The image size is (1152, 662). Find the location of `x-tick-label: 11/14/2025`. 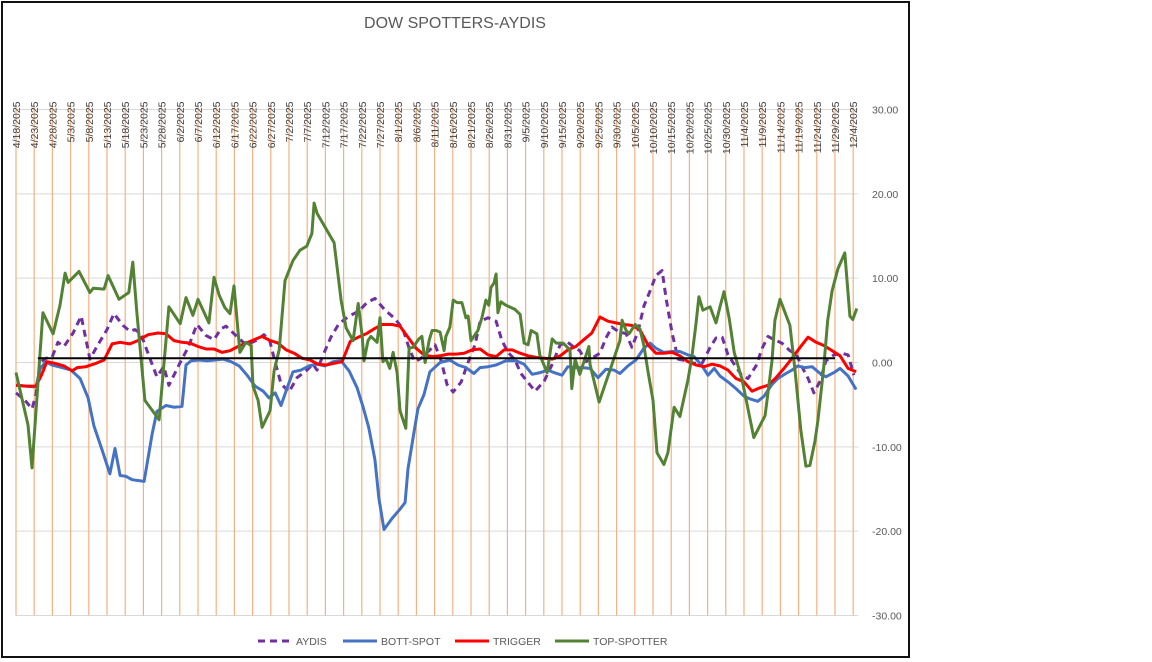

x-tick-label: 11/14/2025 is located at coordinates (781, 127).